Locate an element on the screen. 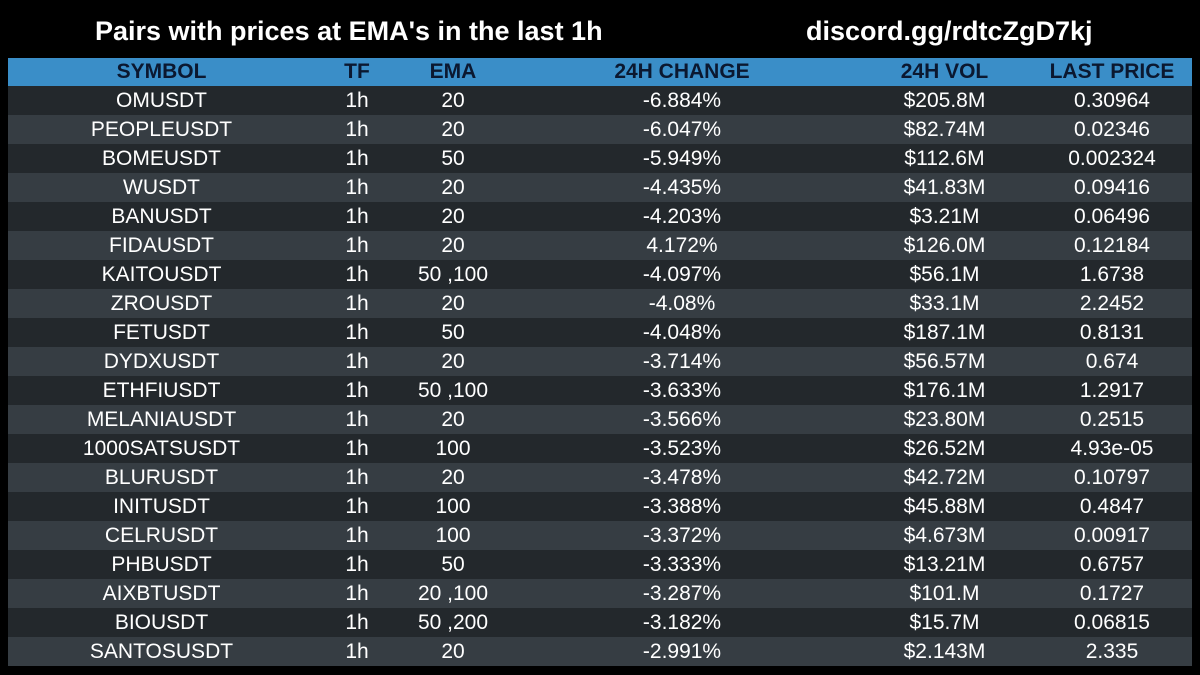 The width and height of the screenshot is (1200, 675). volume-cell: $13.21M is located at coordinates (944, 564).